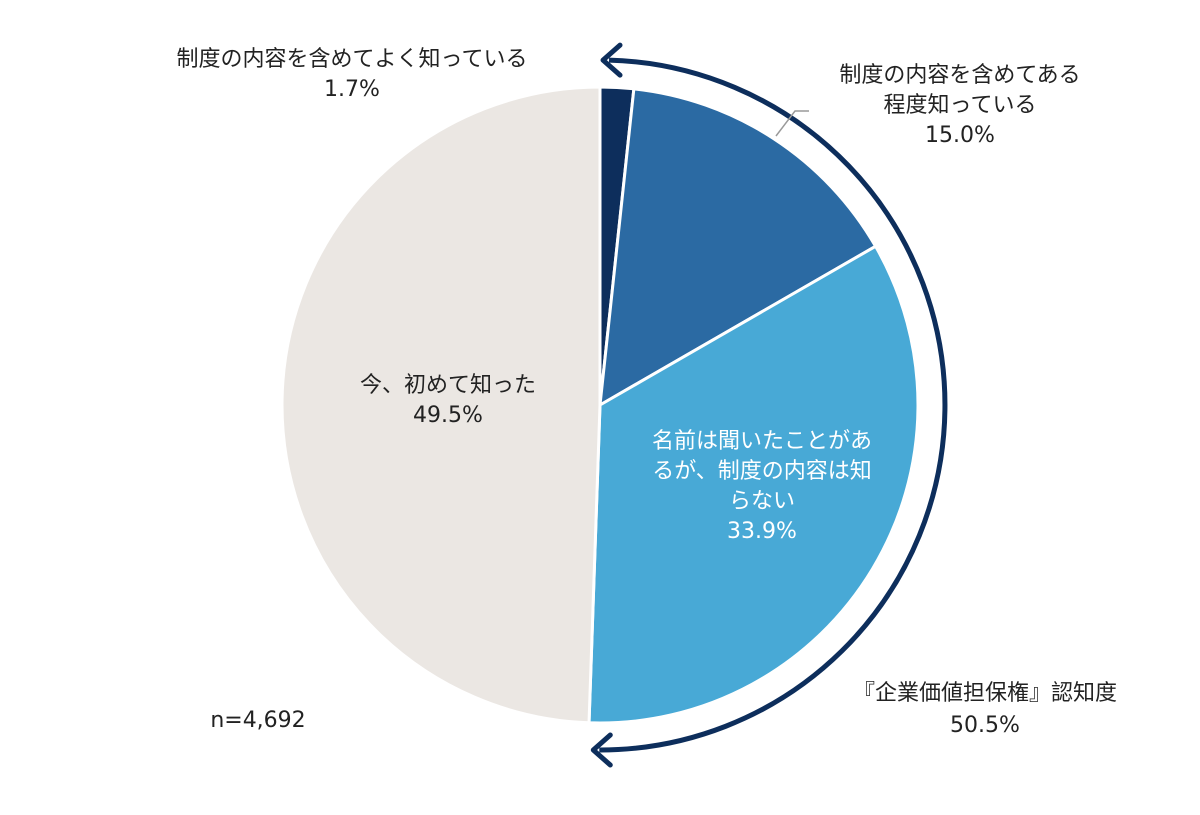  I want to click on bracket-arrow-bottom, so click(601, 750).